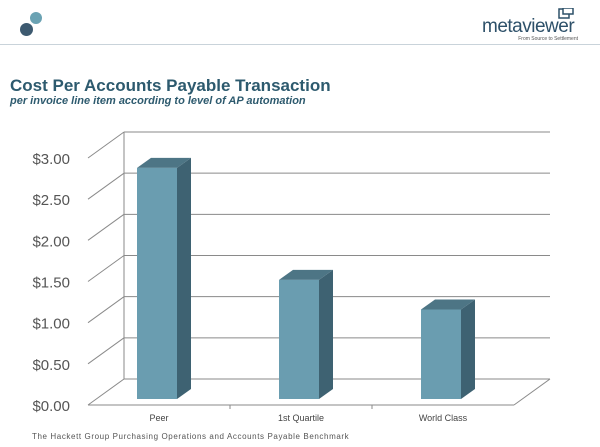 This screenshot has height=447, width=600. Describe the element at coordinates (300, 44) in the screenshot. I see `header-divider` at that location.